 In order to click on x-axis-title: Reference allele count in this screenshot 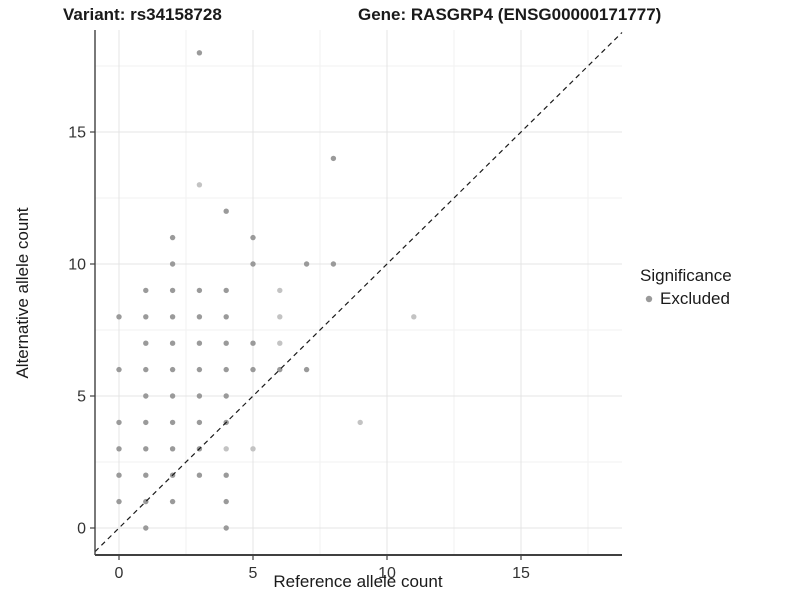, I will do `click(358, 581)`.